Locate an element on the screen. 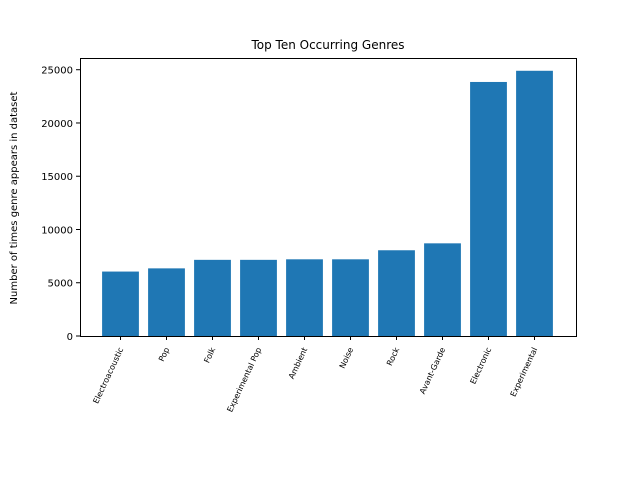  x-tick-label: Electroacoustic is located at coordinates (108, 375).